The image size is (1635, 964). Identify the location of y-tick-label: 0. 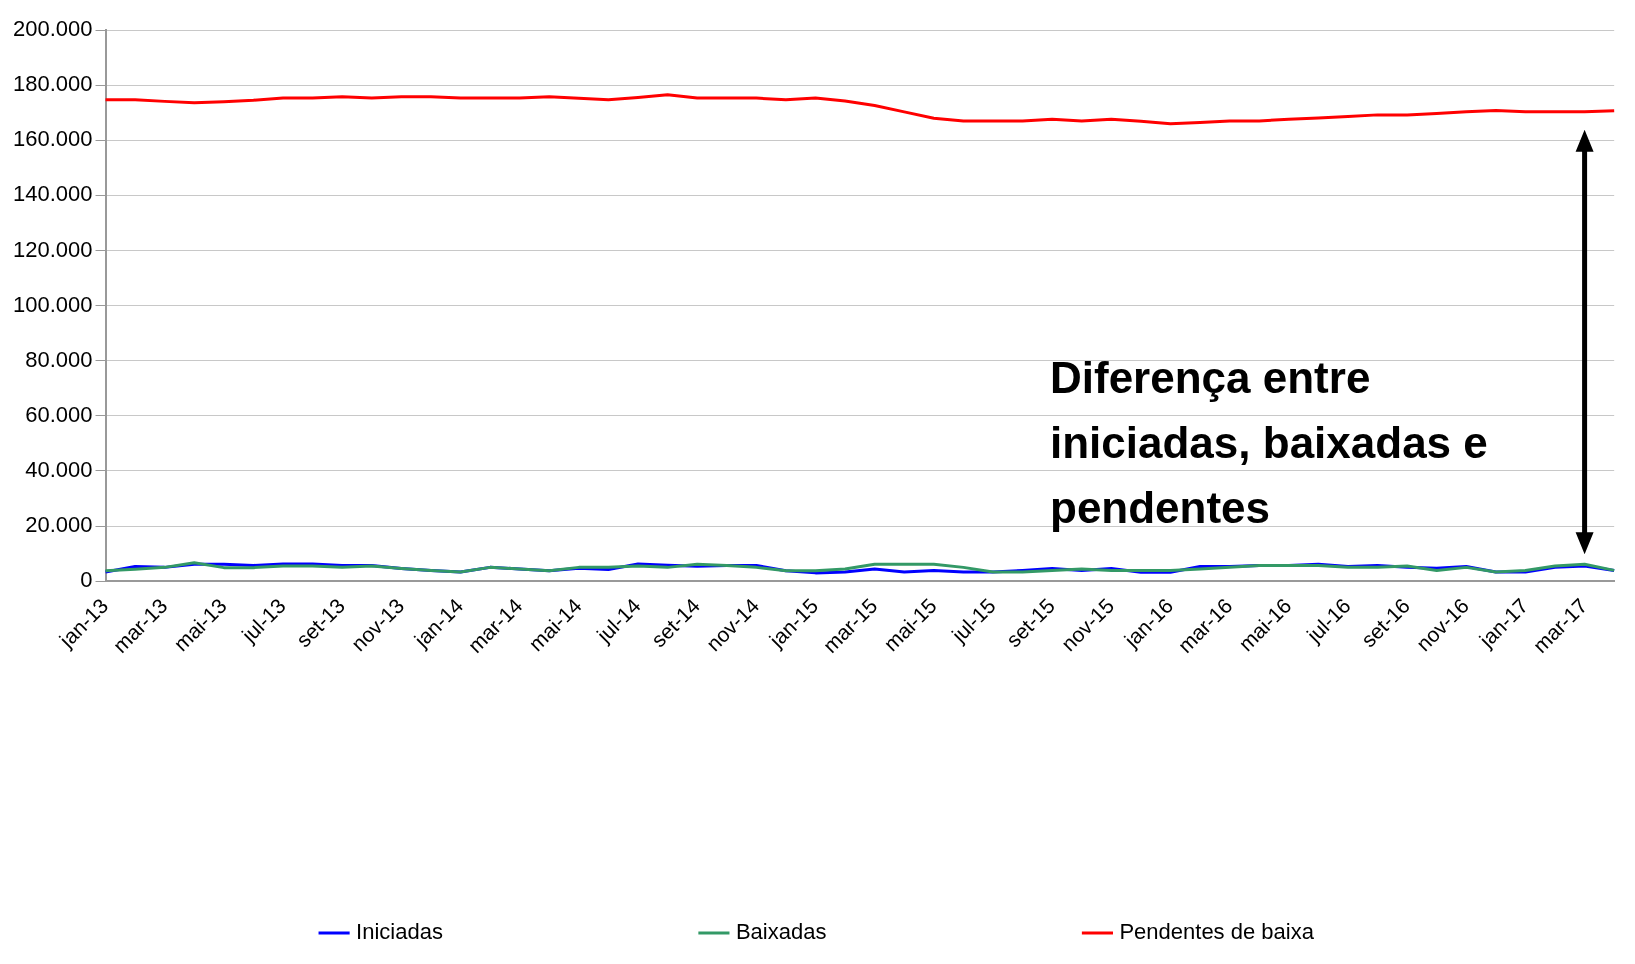
(86, 580).